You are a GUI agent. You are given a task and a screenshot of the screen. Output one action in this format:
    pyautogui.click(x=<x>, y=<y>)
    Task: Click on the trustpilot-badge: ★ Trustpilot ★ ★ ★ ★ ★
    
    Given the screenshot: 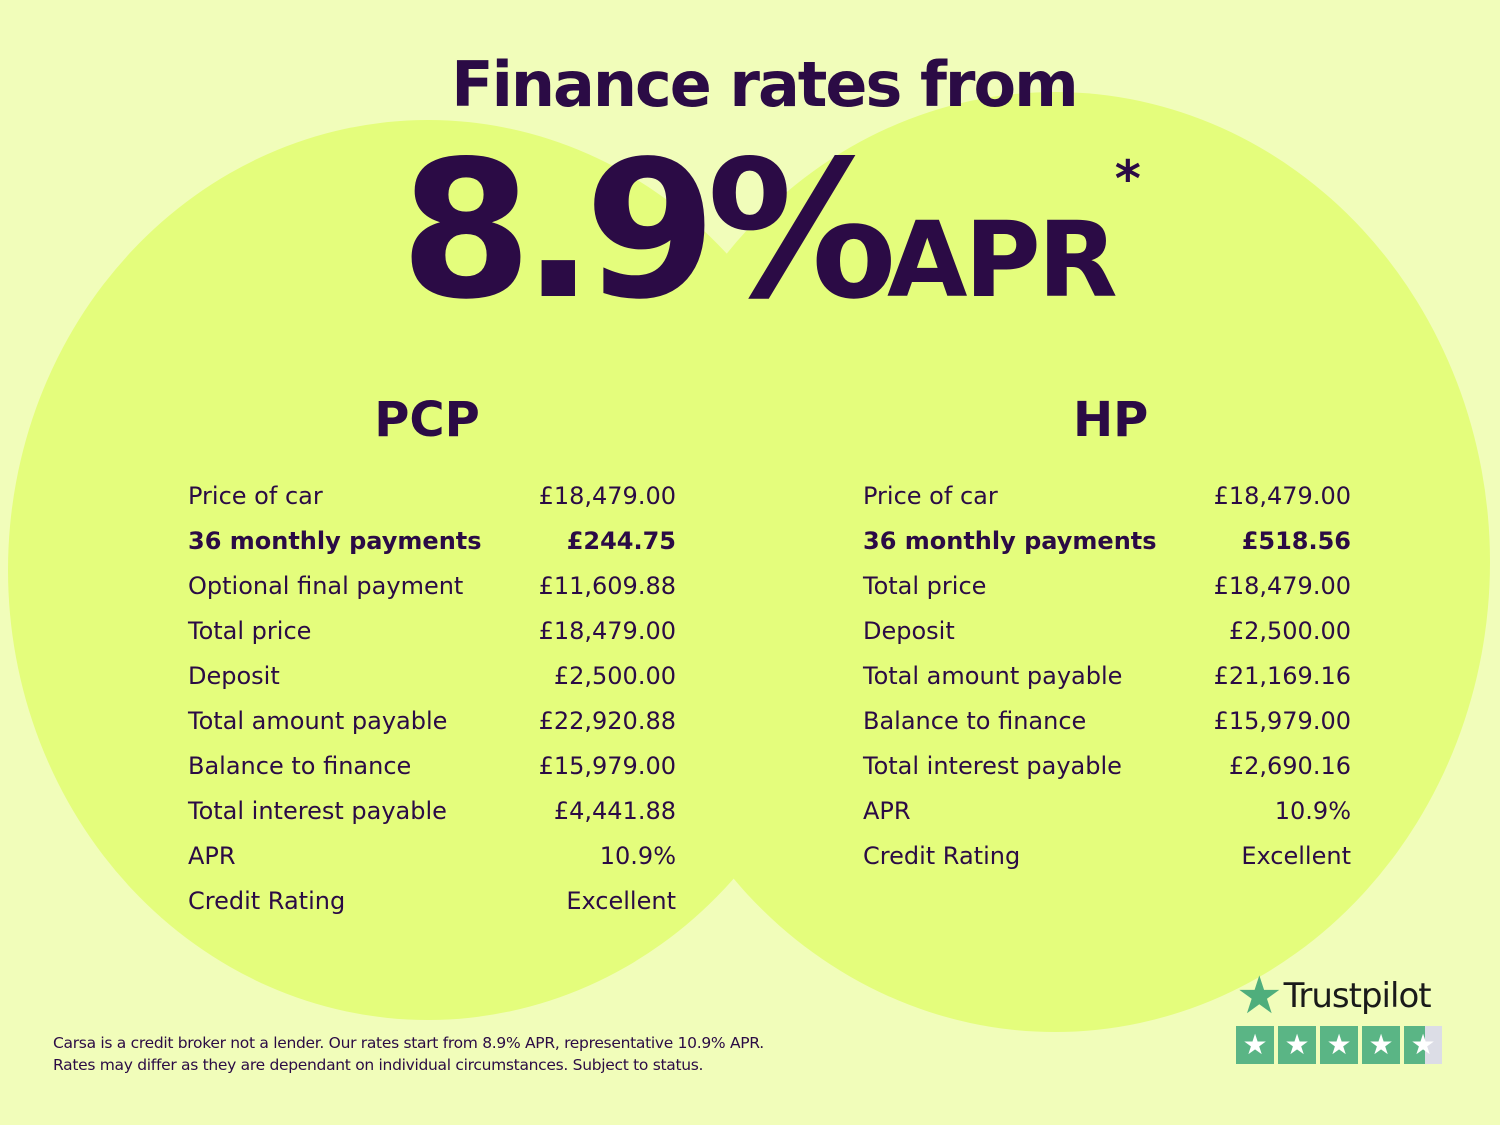 What is the action you would take?
    pyautogui.click(x=1339, y=1015)
    